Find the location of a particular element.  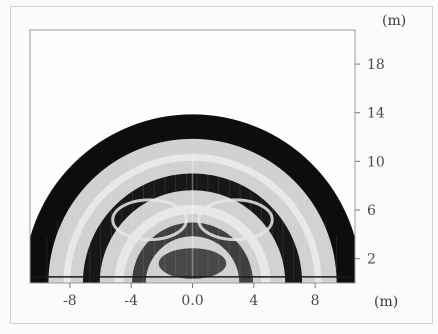

x-tick-label: 0.0 is located at coordinates (192, 301).